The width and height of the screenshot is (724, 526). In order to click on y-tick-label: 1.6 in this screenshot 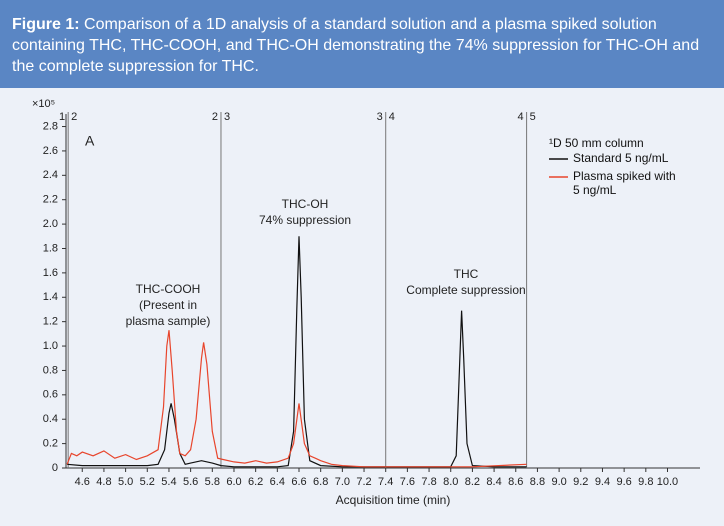, I will do `click(50, 273)`.